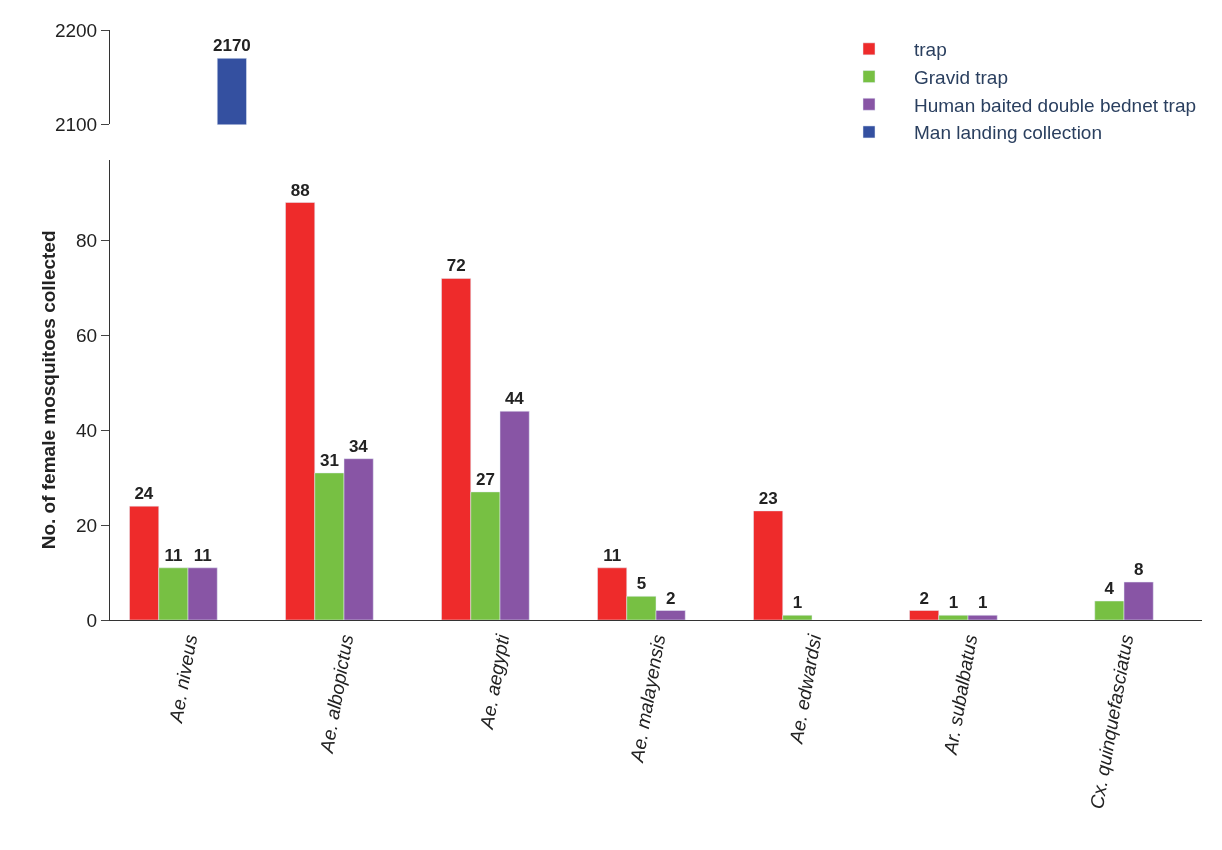 The image size is (1222, 850). I want to click on data-label: 23, so click(768, 498).